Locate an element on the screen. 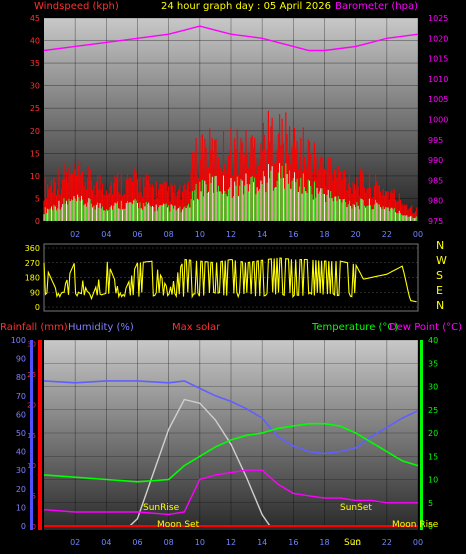 The height and width of the screenshot is (554, 466). barometer-tick-label: 1015 is located at coordinates (438, 59).